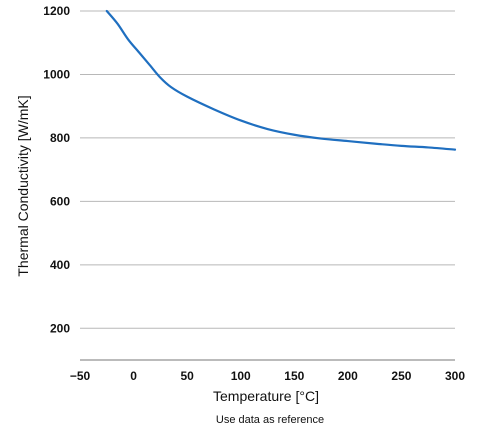 The width and height of the screenshot is (477, 438). I want to click on y-tick-label: 800, so click(60, 138).